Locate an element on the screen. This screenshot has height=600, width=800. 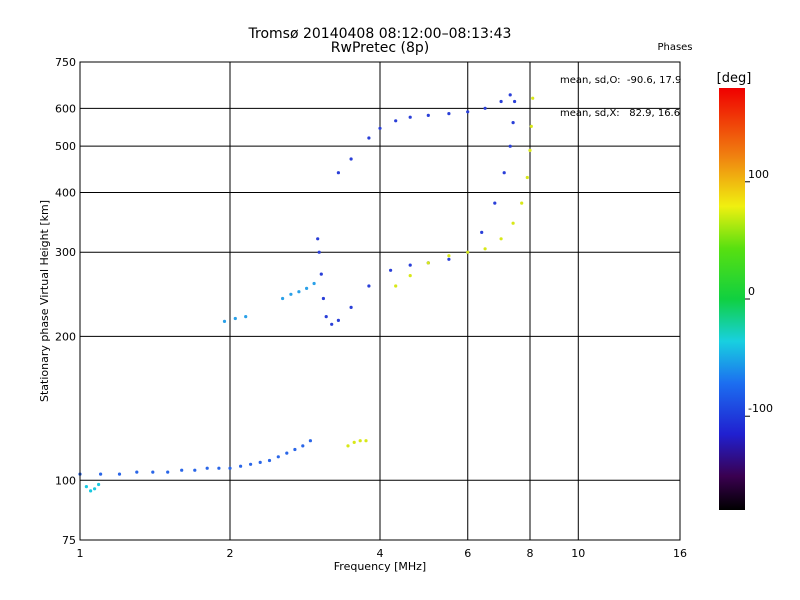
y-tick-label: 400 is located at coordinates (65, 192).